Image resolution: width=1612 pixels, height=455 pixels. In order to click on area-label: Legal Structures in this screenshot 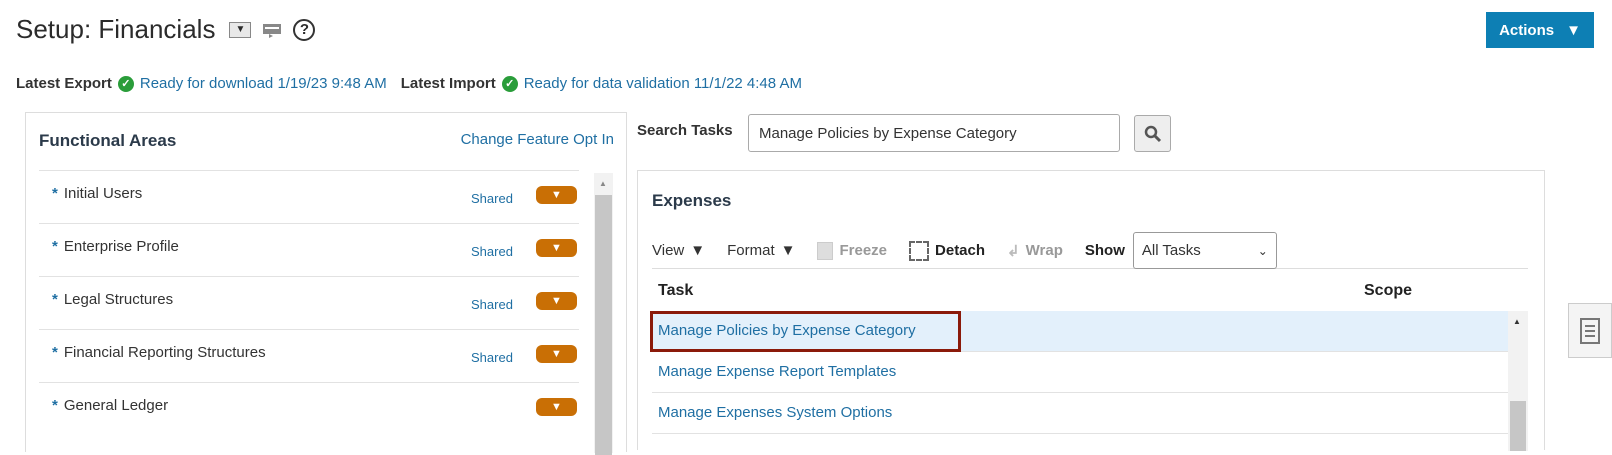, I will do `click(118, 299)`.